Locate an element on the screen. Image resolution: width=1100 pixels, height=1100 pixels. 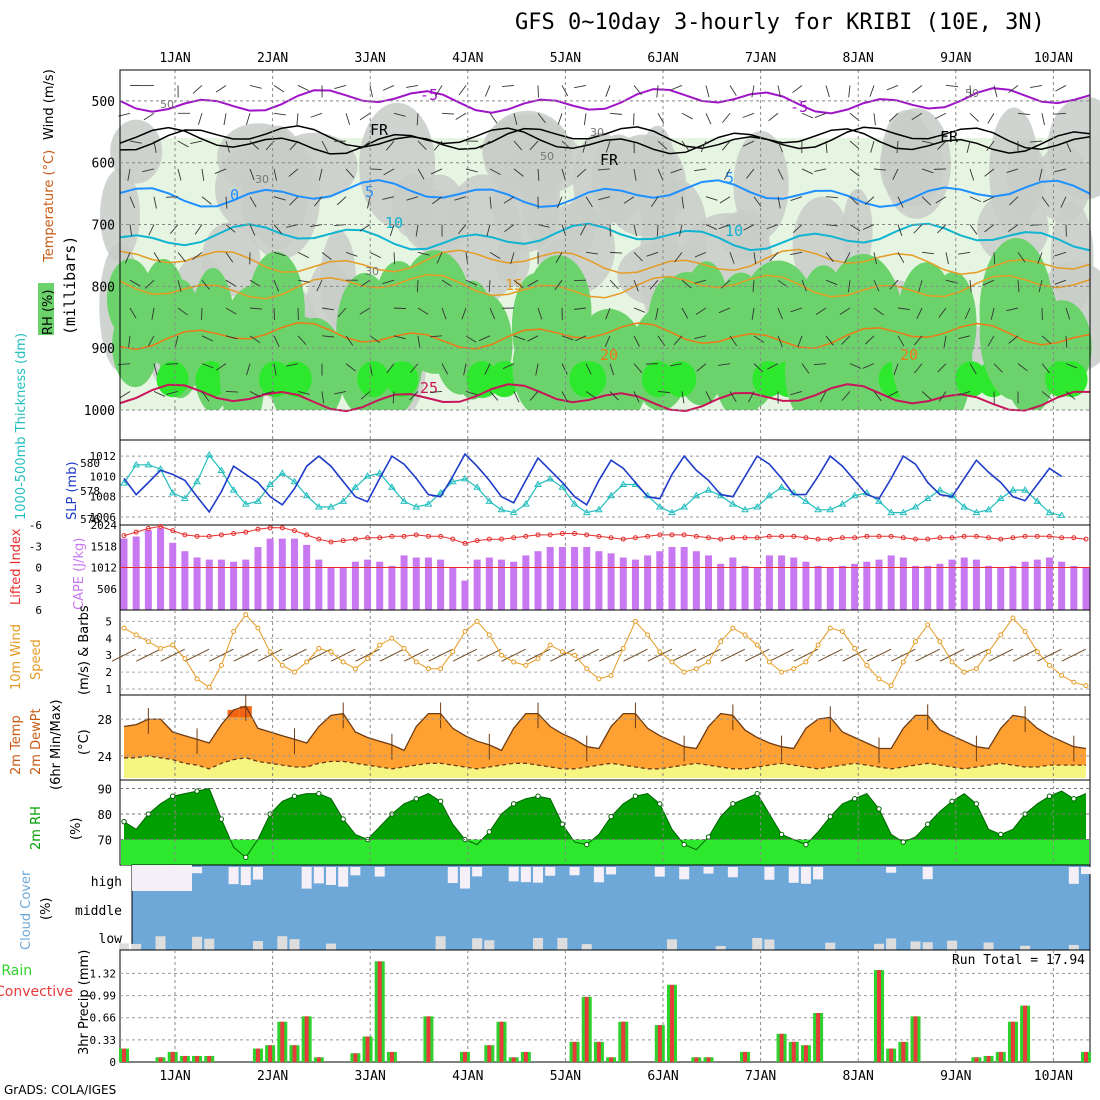
rh2m-line is located at coordinates (605, 823).